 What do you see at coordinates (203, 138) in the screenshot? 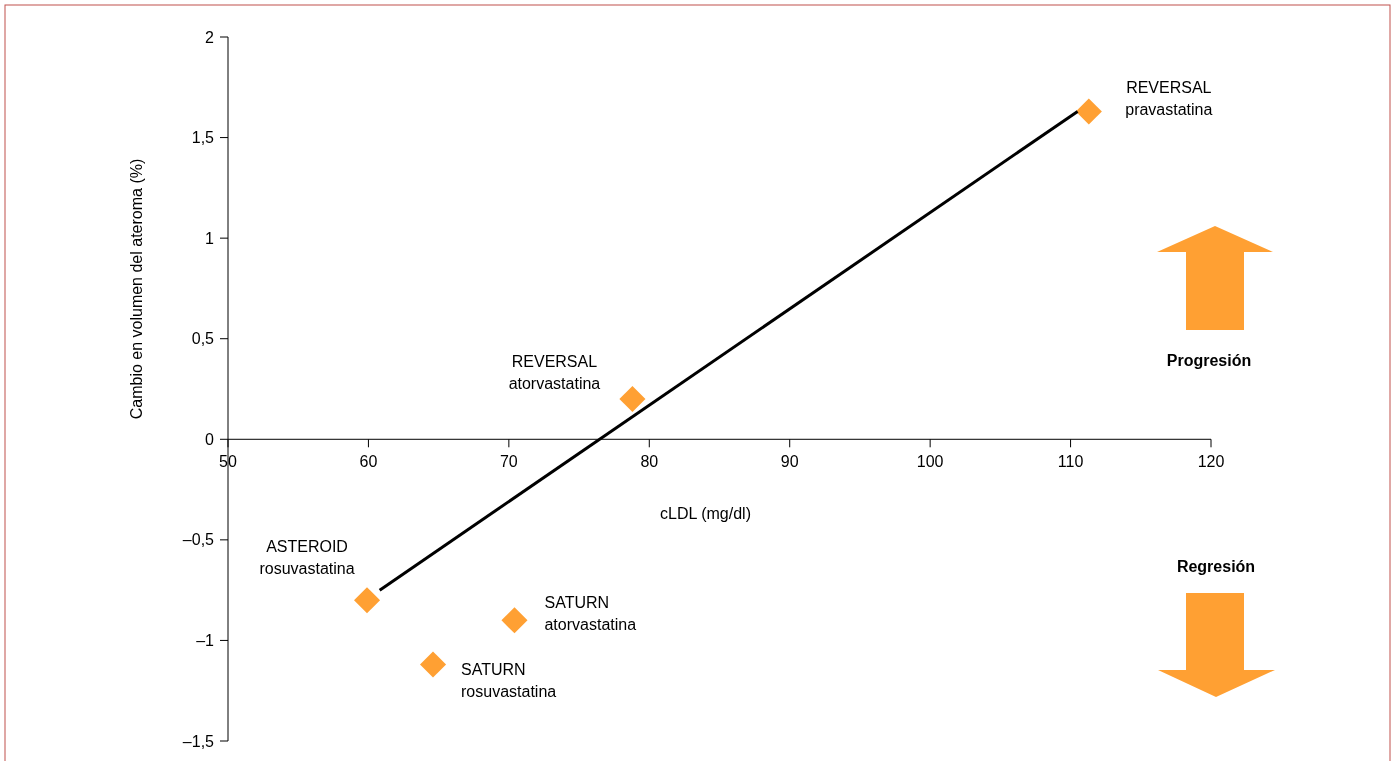
I see `y-tick-label: 1,5` at bounding box center [203, 138].